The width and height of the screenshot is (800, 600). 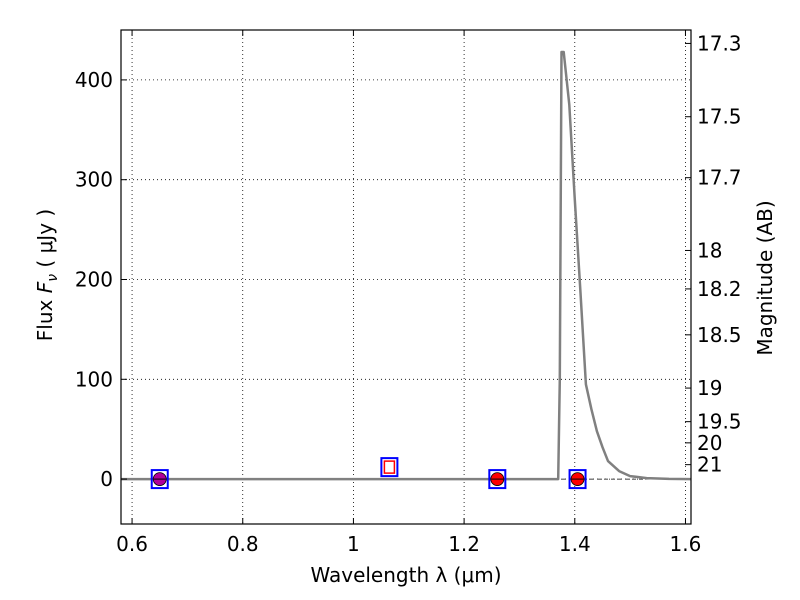 What do you see at coordinates (408, 544) in the screenshot?
I see `x-tick-labels: 0.6 0.8 1 1.2 1.4 1.6` at bounding box center [408, 544].